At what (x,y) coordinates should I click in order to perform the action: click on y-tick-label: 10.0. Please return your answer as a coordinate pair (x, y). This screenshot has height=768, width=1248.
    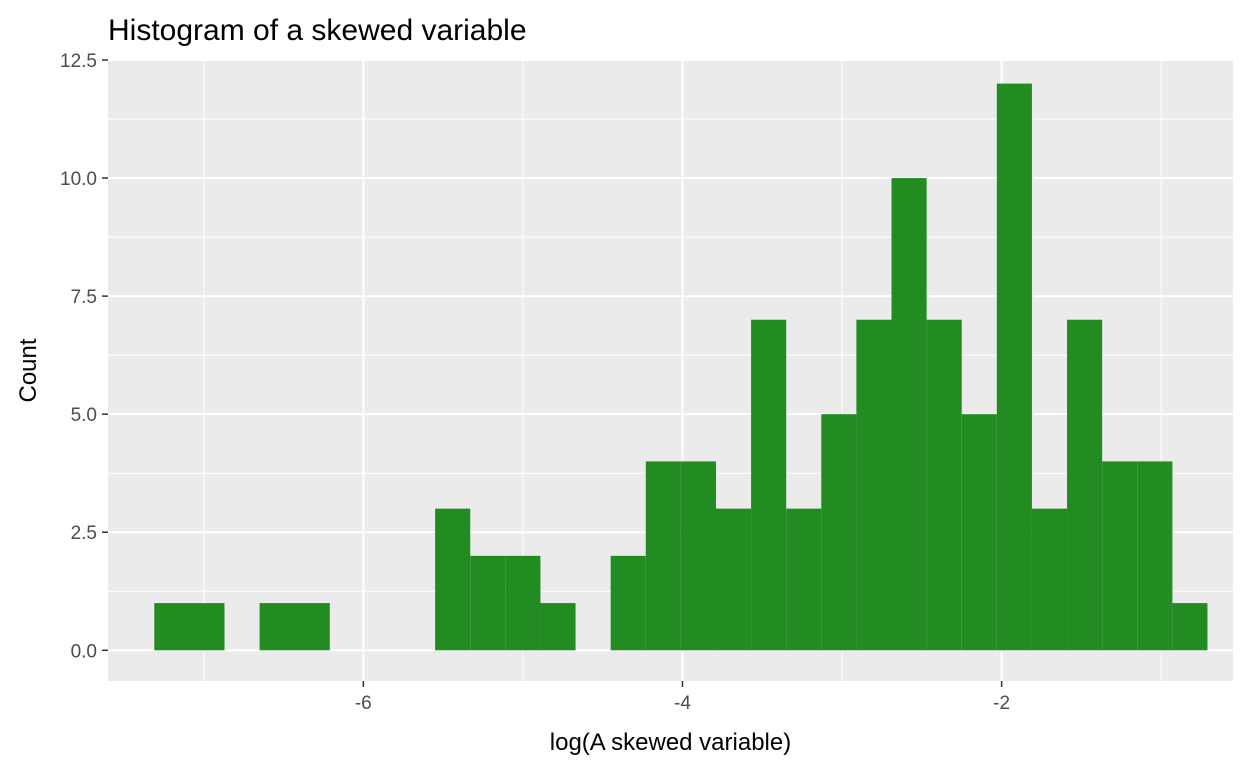
    Looking at the image, I should click on (78, 179).